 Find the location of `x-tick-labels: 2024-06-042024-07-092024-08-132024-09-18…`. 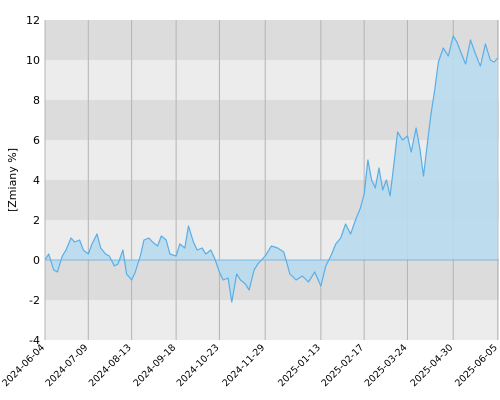

x-tick-labels: 2024-06-042024-07-092024-08-132024-09-18… is located at coordinates (250, 365).